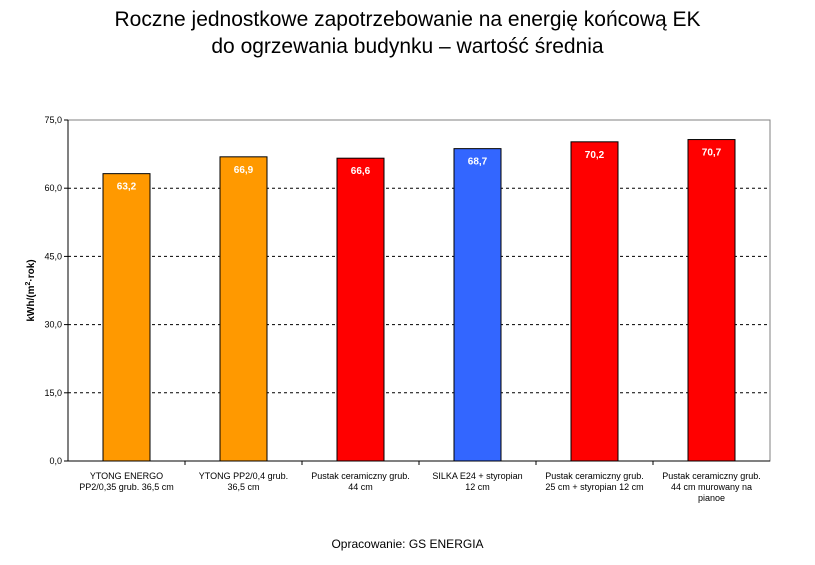 This screenshot has width=815, height=565. Describe the element at coordinates (360, 487) in the screenshot. I see `x-tick-label: 44 cm` at that location.